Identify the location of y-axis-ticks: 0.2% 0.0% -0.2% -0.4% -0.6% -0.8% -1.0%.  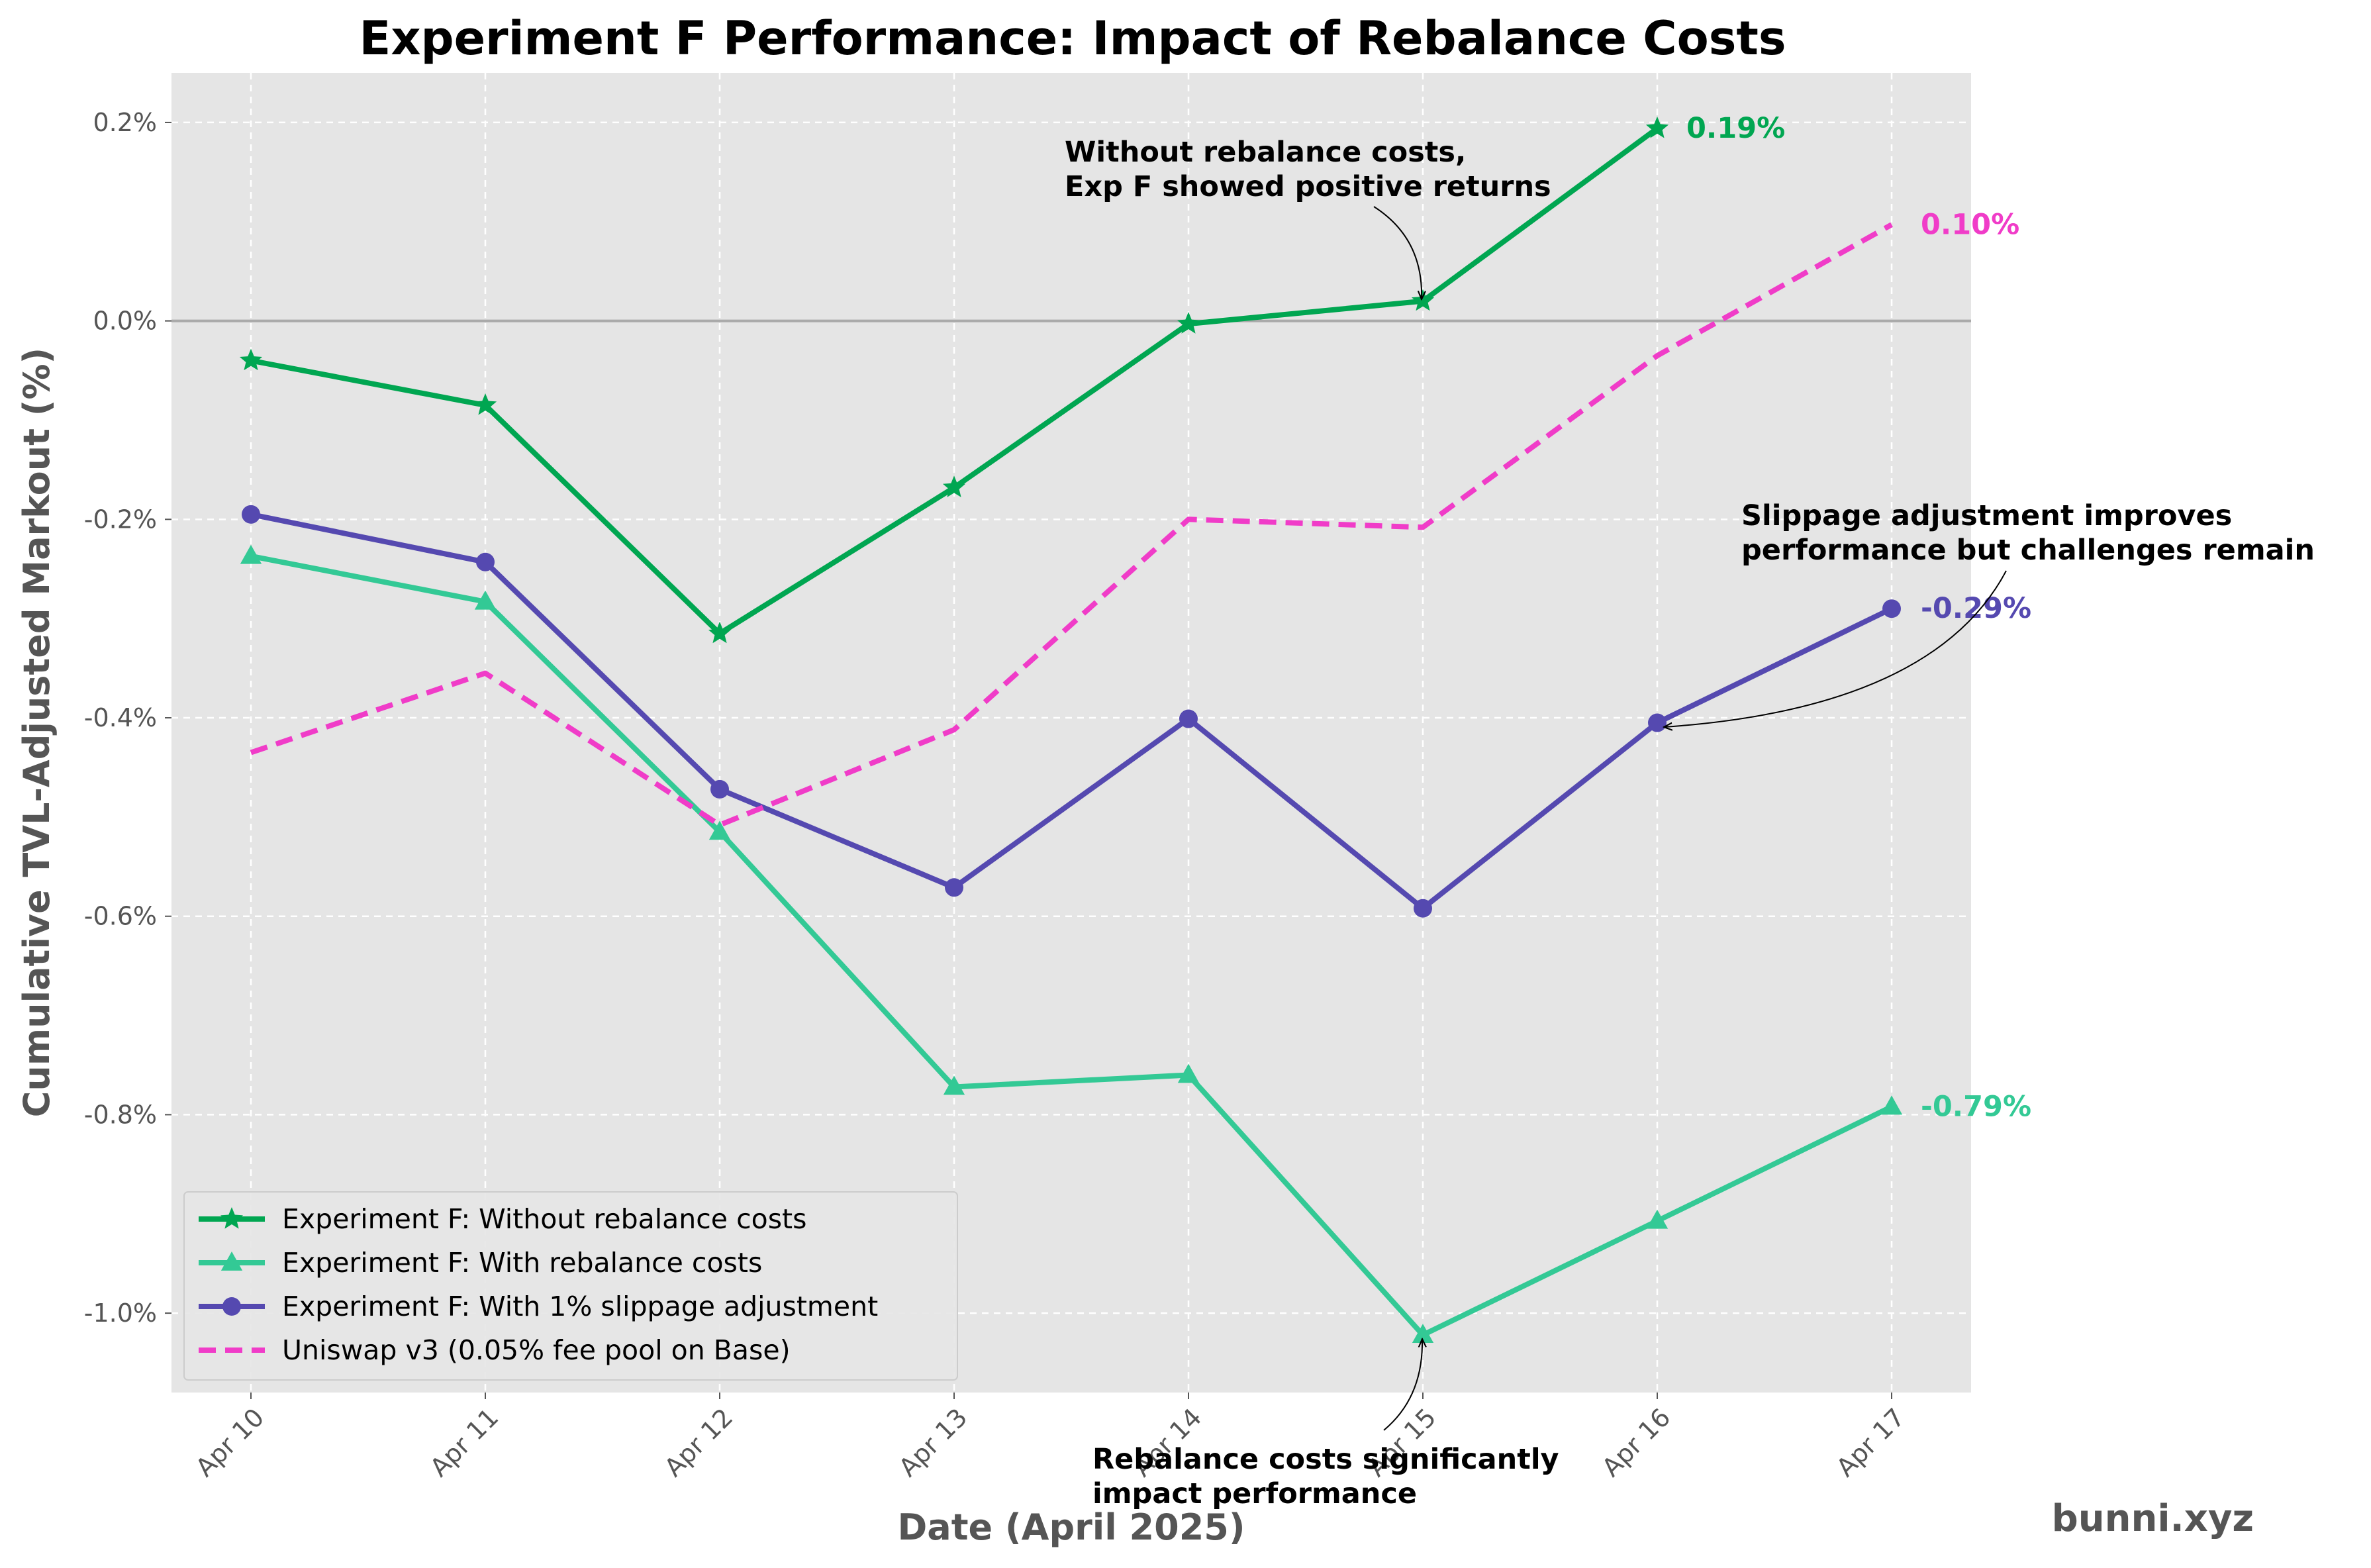
(127, 718).